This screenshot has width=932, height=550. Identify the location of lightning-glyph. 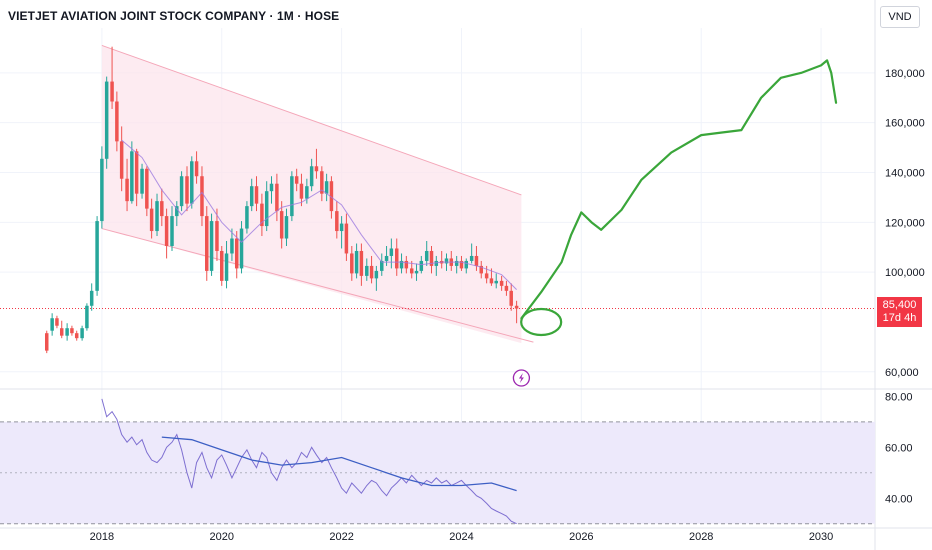
(521, 378).